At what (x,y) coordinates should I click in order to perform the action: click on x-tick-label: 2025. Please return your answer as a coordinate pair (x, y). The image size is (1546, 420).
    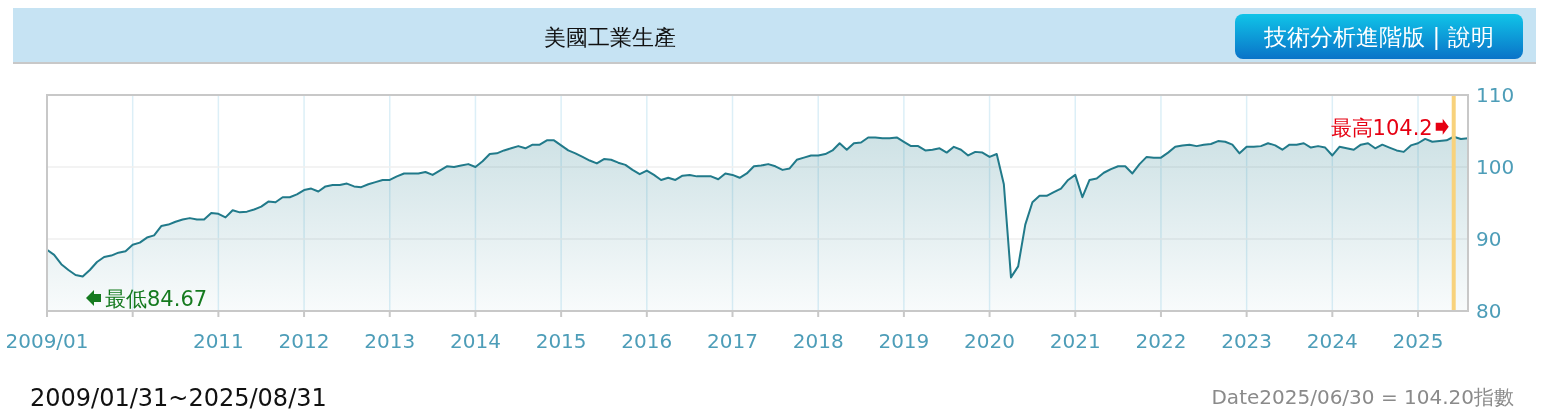
    Looking at the image, I should click on (1418, 341).